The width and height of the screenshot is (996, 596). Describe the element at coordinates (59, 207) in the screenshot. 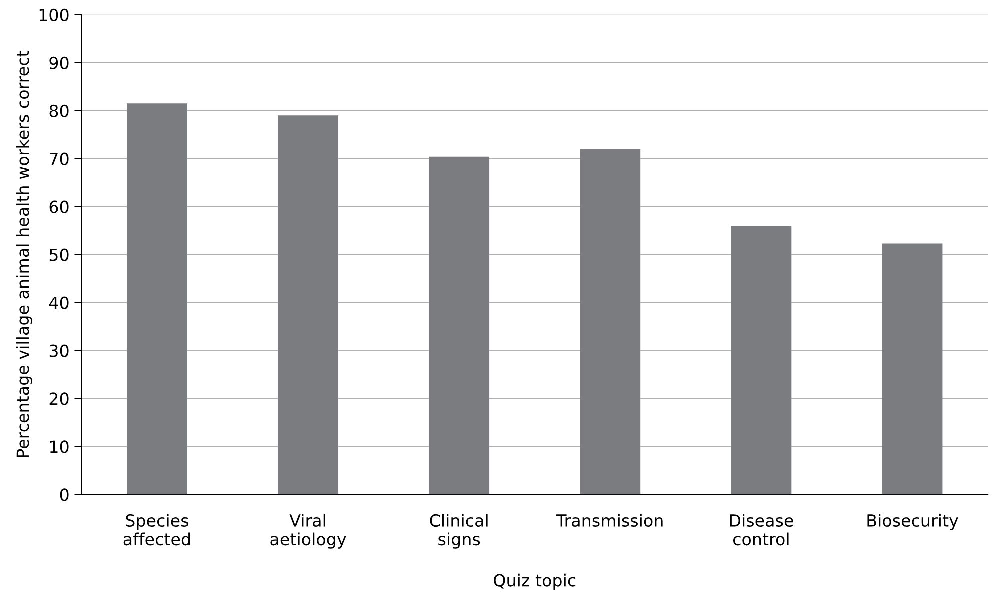

I see `y-tick-label: 60` at that location.